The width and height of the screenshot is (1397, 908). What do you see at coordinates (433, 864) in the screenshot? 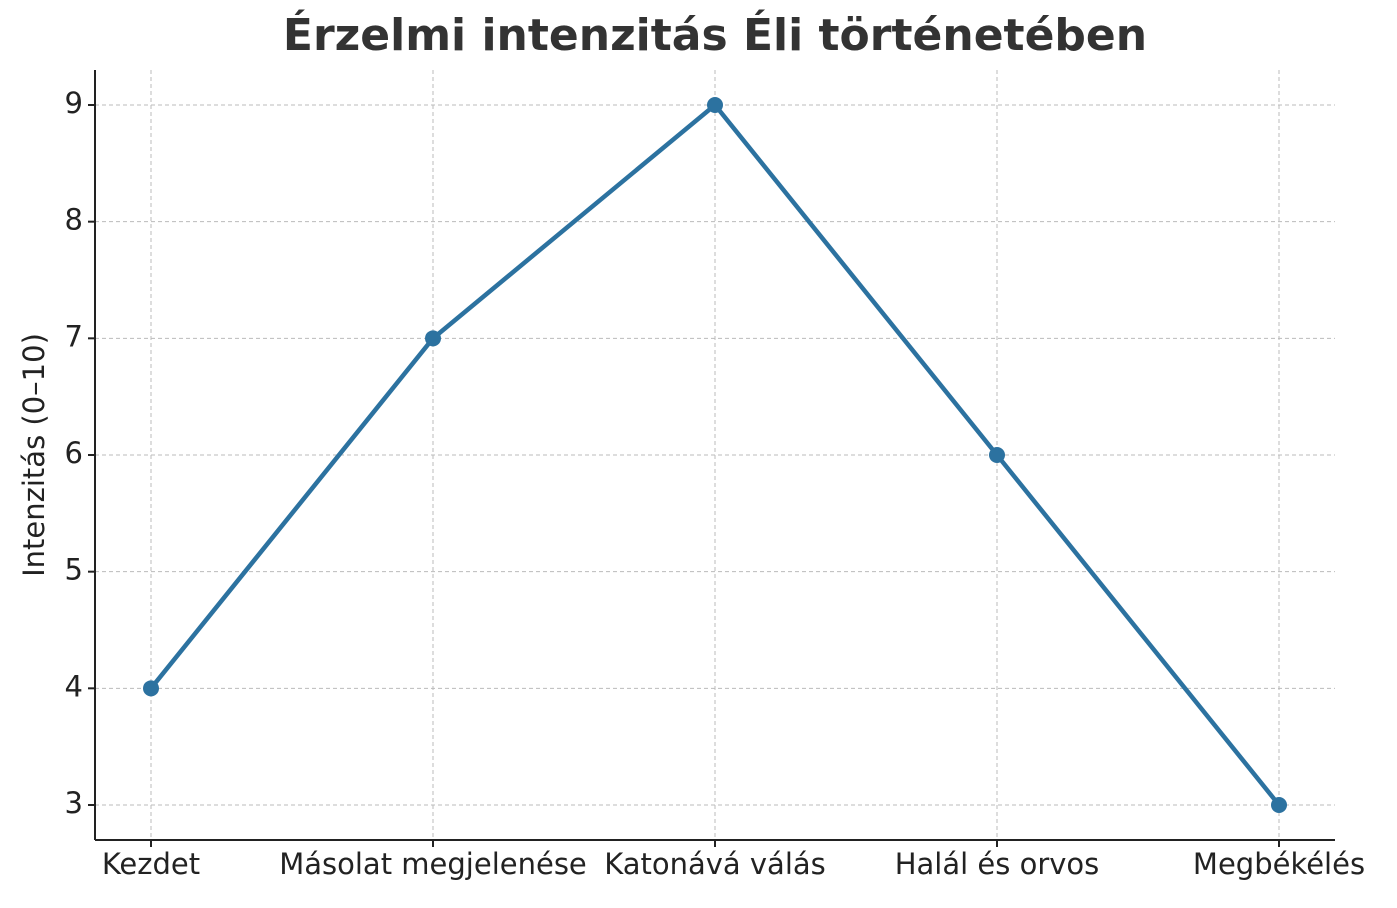
I see `x-tick-label: Másolat megjelenése` at bounding box center [433, 864].